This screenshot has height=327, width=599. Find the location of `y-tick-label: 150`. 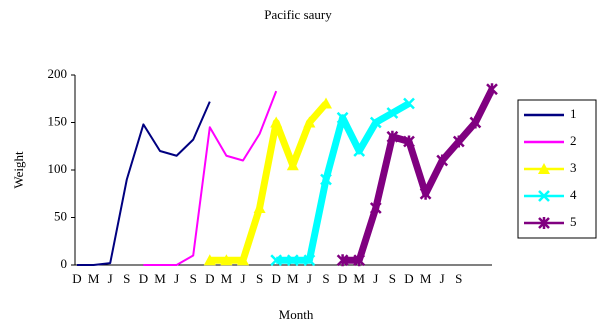

y-tick-label: 150 is located at coordinates (58, 120).